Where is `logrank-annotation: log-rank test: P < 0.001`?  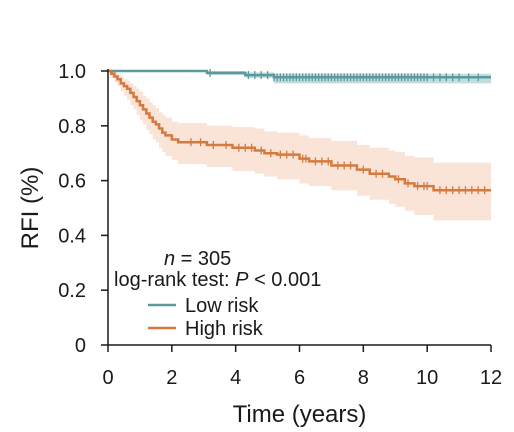 logrank-annotation: log-rank test: P < 0.001 is located at coordinates (217, 280).